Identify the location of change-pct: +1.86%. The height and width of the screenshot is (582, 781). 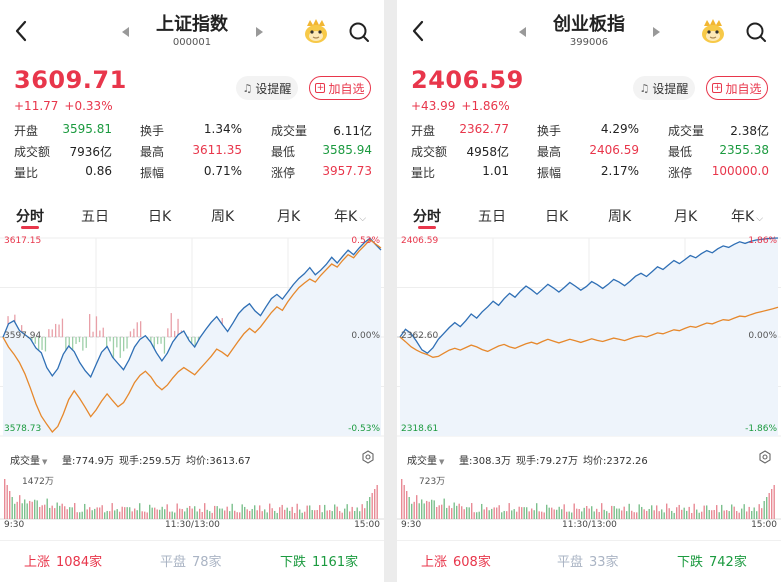
(485, 106).